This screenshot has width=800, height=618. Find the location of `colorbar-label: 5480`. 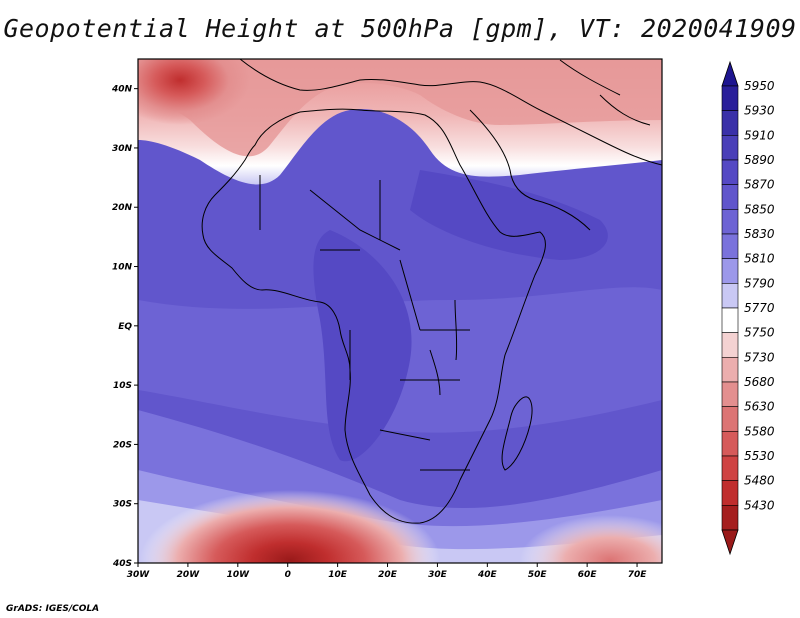

colorbar-label: 5480 is located at coordinates (759, 481).